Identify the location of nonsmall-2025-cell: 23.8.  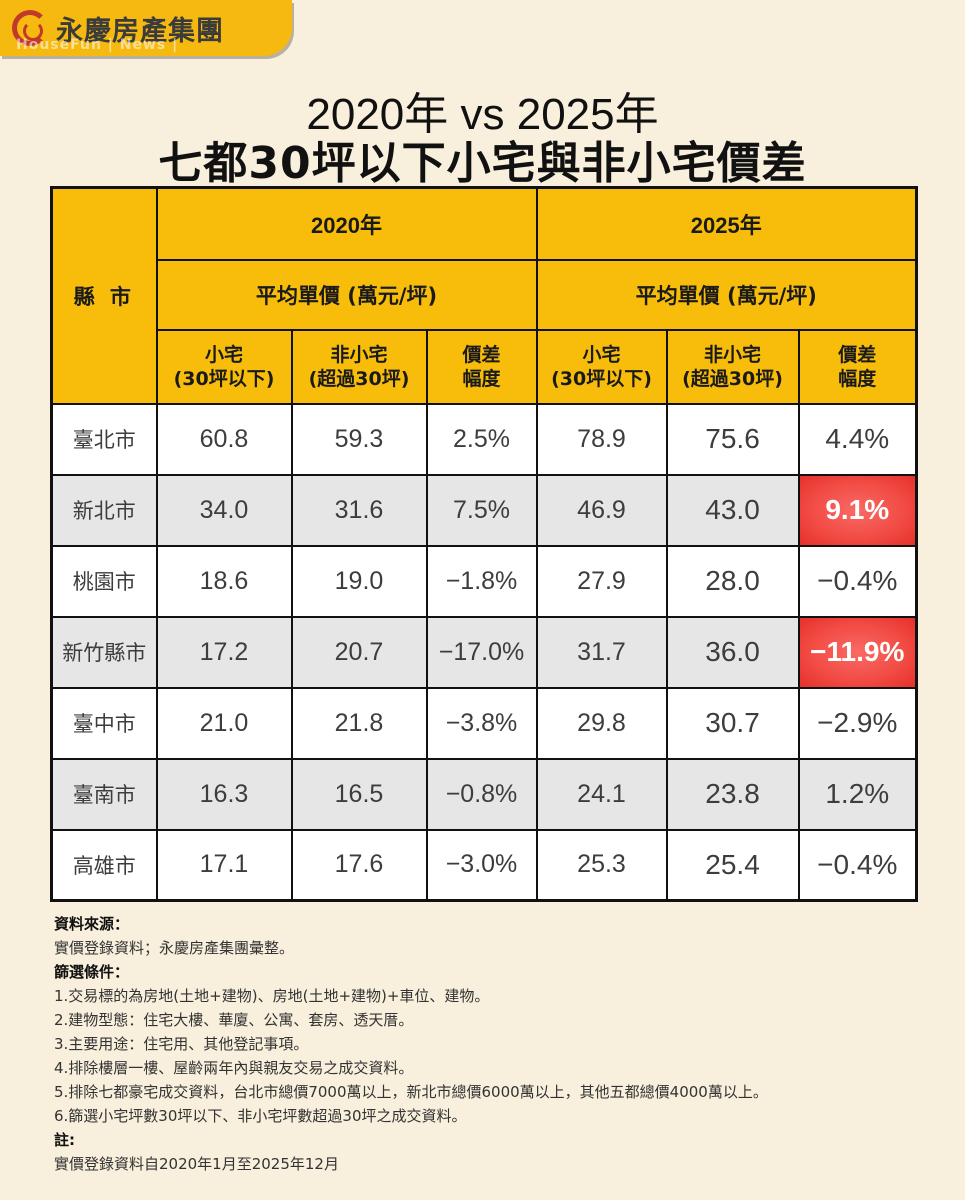
(732, 794).